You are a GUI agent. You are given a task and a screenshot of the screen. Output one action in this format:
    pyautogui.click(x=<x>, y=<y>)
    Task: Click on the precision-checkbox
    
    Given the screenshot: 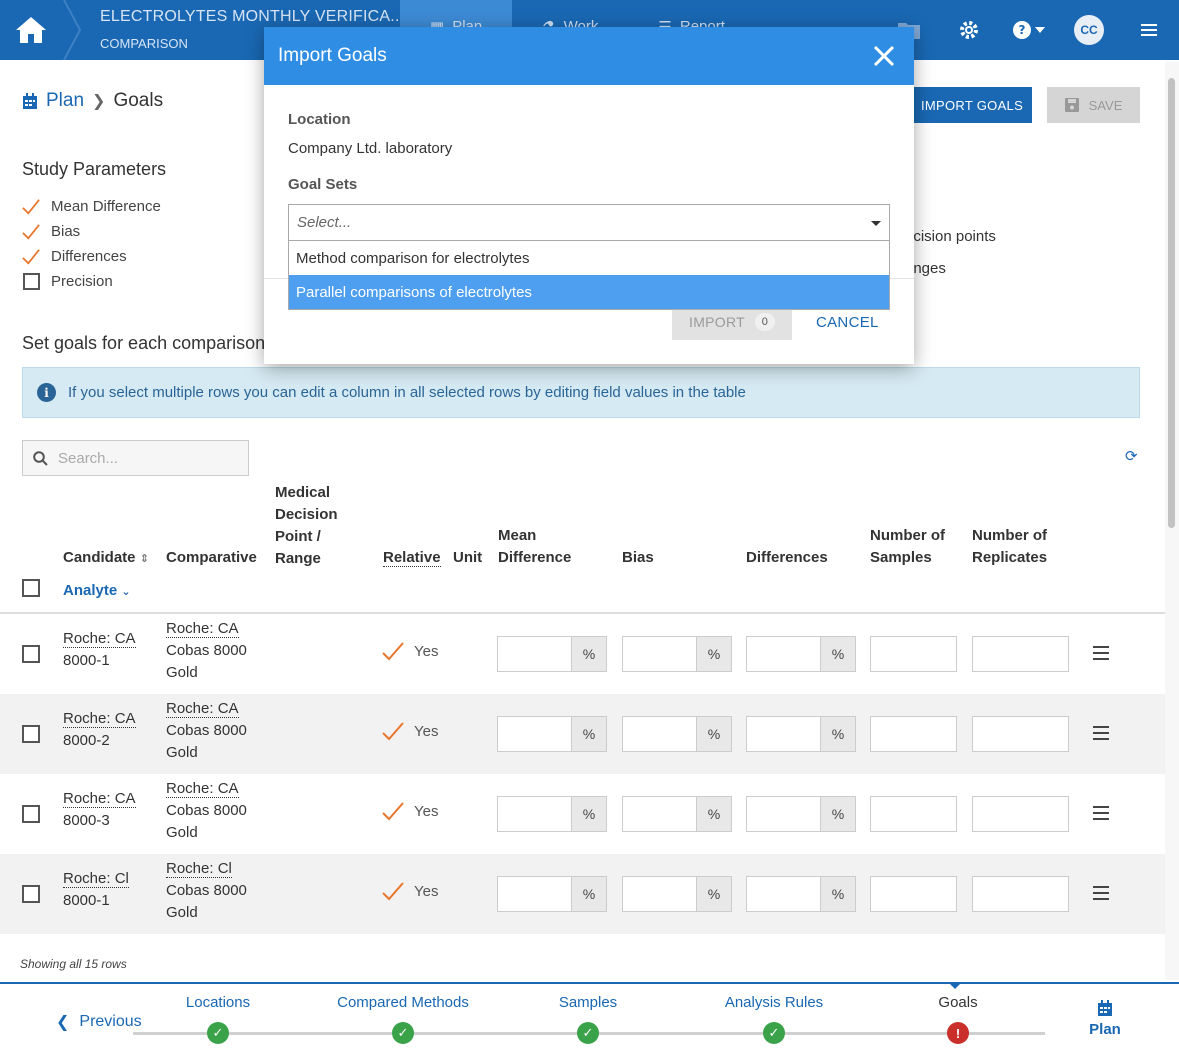 What is the action you would take?
    pyautogui.click(x=31, y=281)
    